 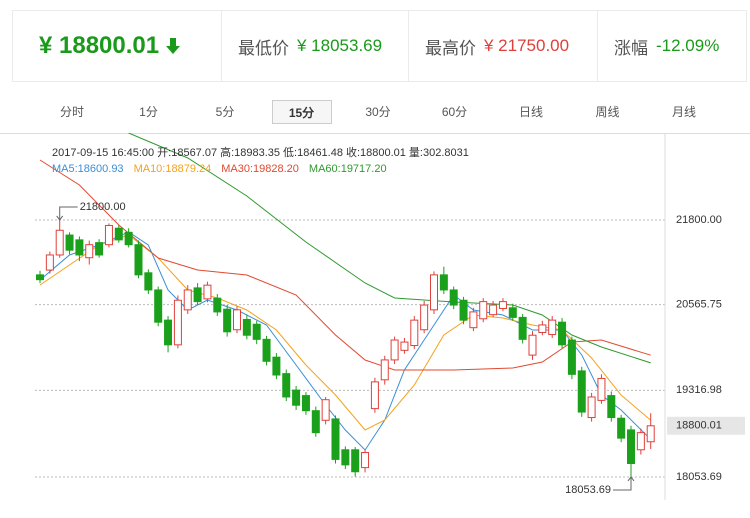 I want to click on info-item: 低:18461.48, so click(x=313, y=153).